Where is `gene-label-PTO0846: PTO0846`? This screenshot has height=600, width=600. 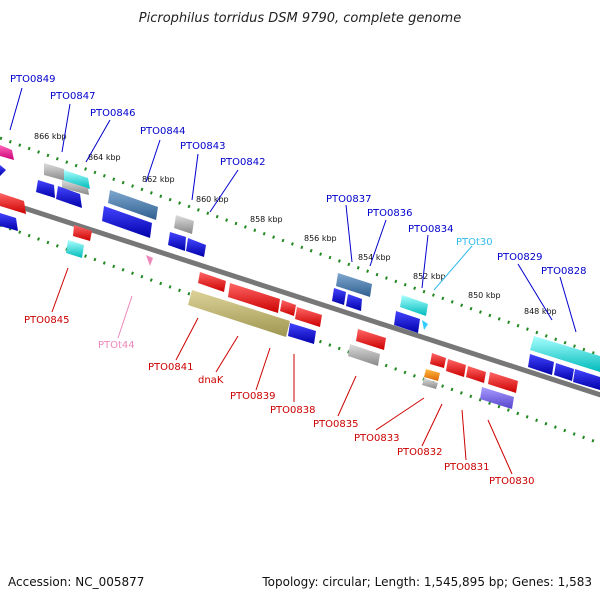 gene-label-PTO0846: PTO0846 is located at coordinates (112, 113).